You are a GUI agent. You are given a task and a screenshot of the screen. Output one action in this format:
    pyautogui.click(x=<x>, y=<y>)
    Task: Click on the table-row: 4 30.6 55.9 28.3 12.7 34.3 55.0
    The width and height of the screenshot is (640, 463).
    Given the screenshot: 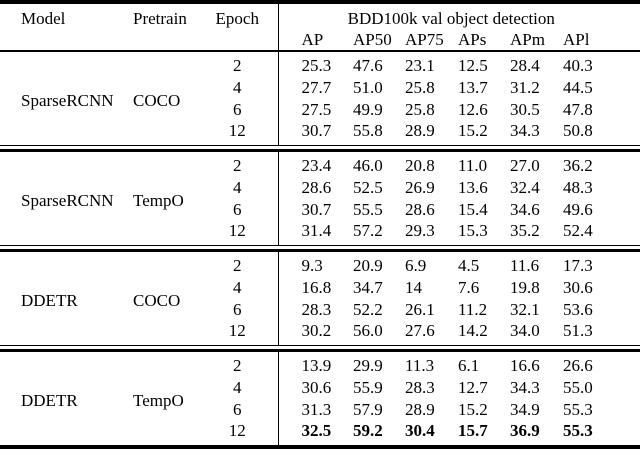 What is the action you would take?
    pyautogui.click(x=320, y=387)
    